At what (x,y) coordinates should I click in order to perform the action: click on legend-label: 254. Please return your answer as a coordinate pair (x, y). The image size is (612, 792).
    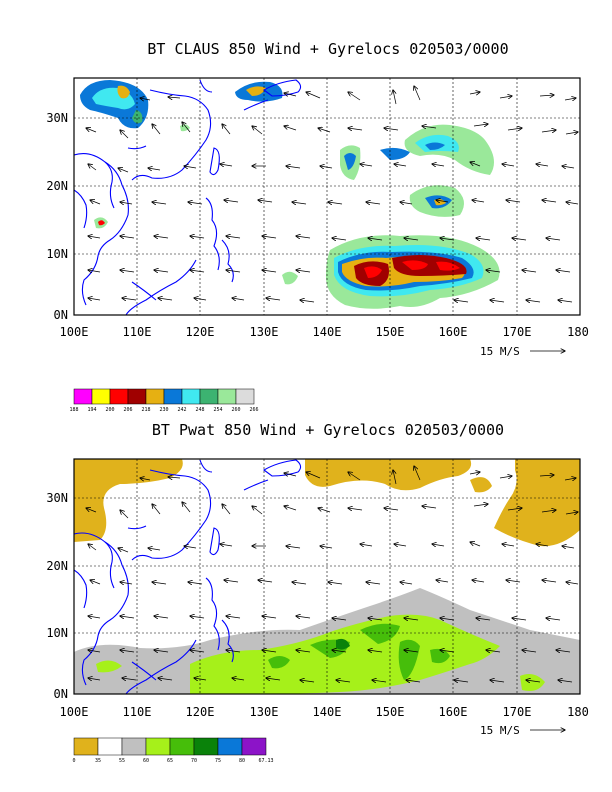
    Looking at the image, I should click on (217, 410).